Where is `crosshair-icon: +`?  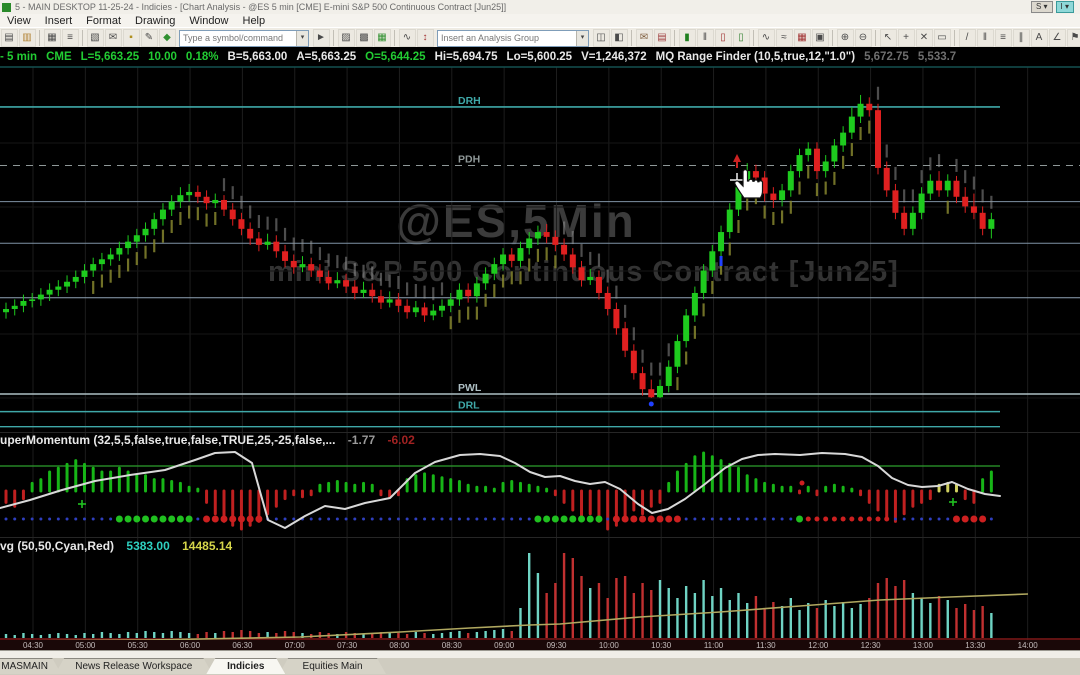
crosshair-icon: + is located at coordinates (906, 38).